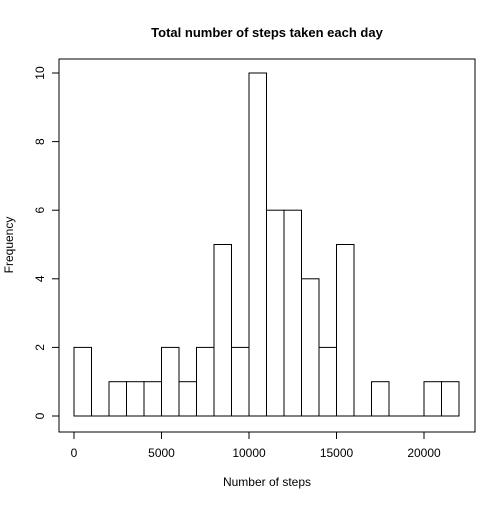 The image size is (504, 509). Describe the element at coordinates (337, 453) in the screenshot. I see `x-tick-label: 15000` at that location.